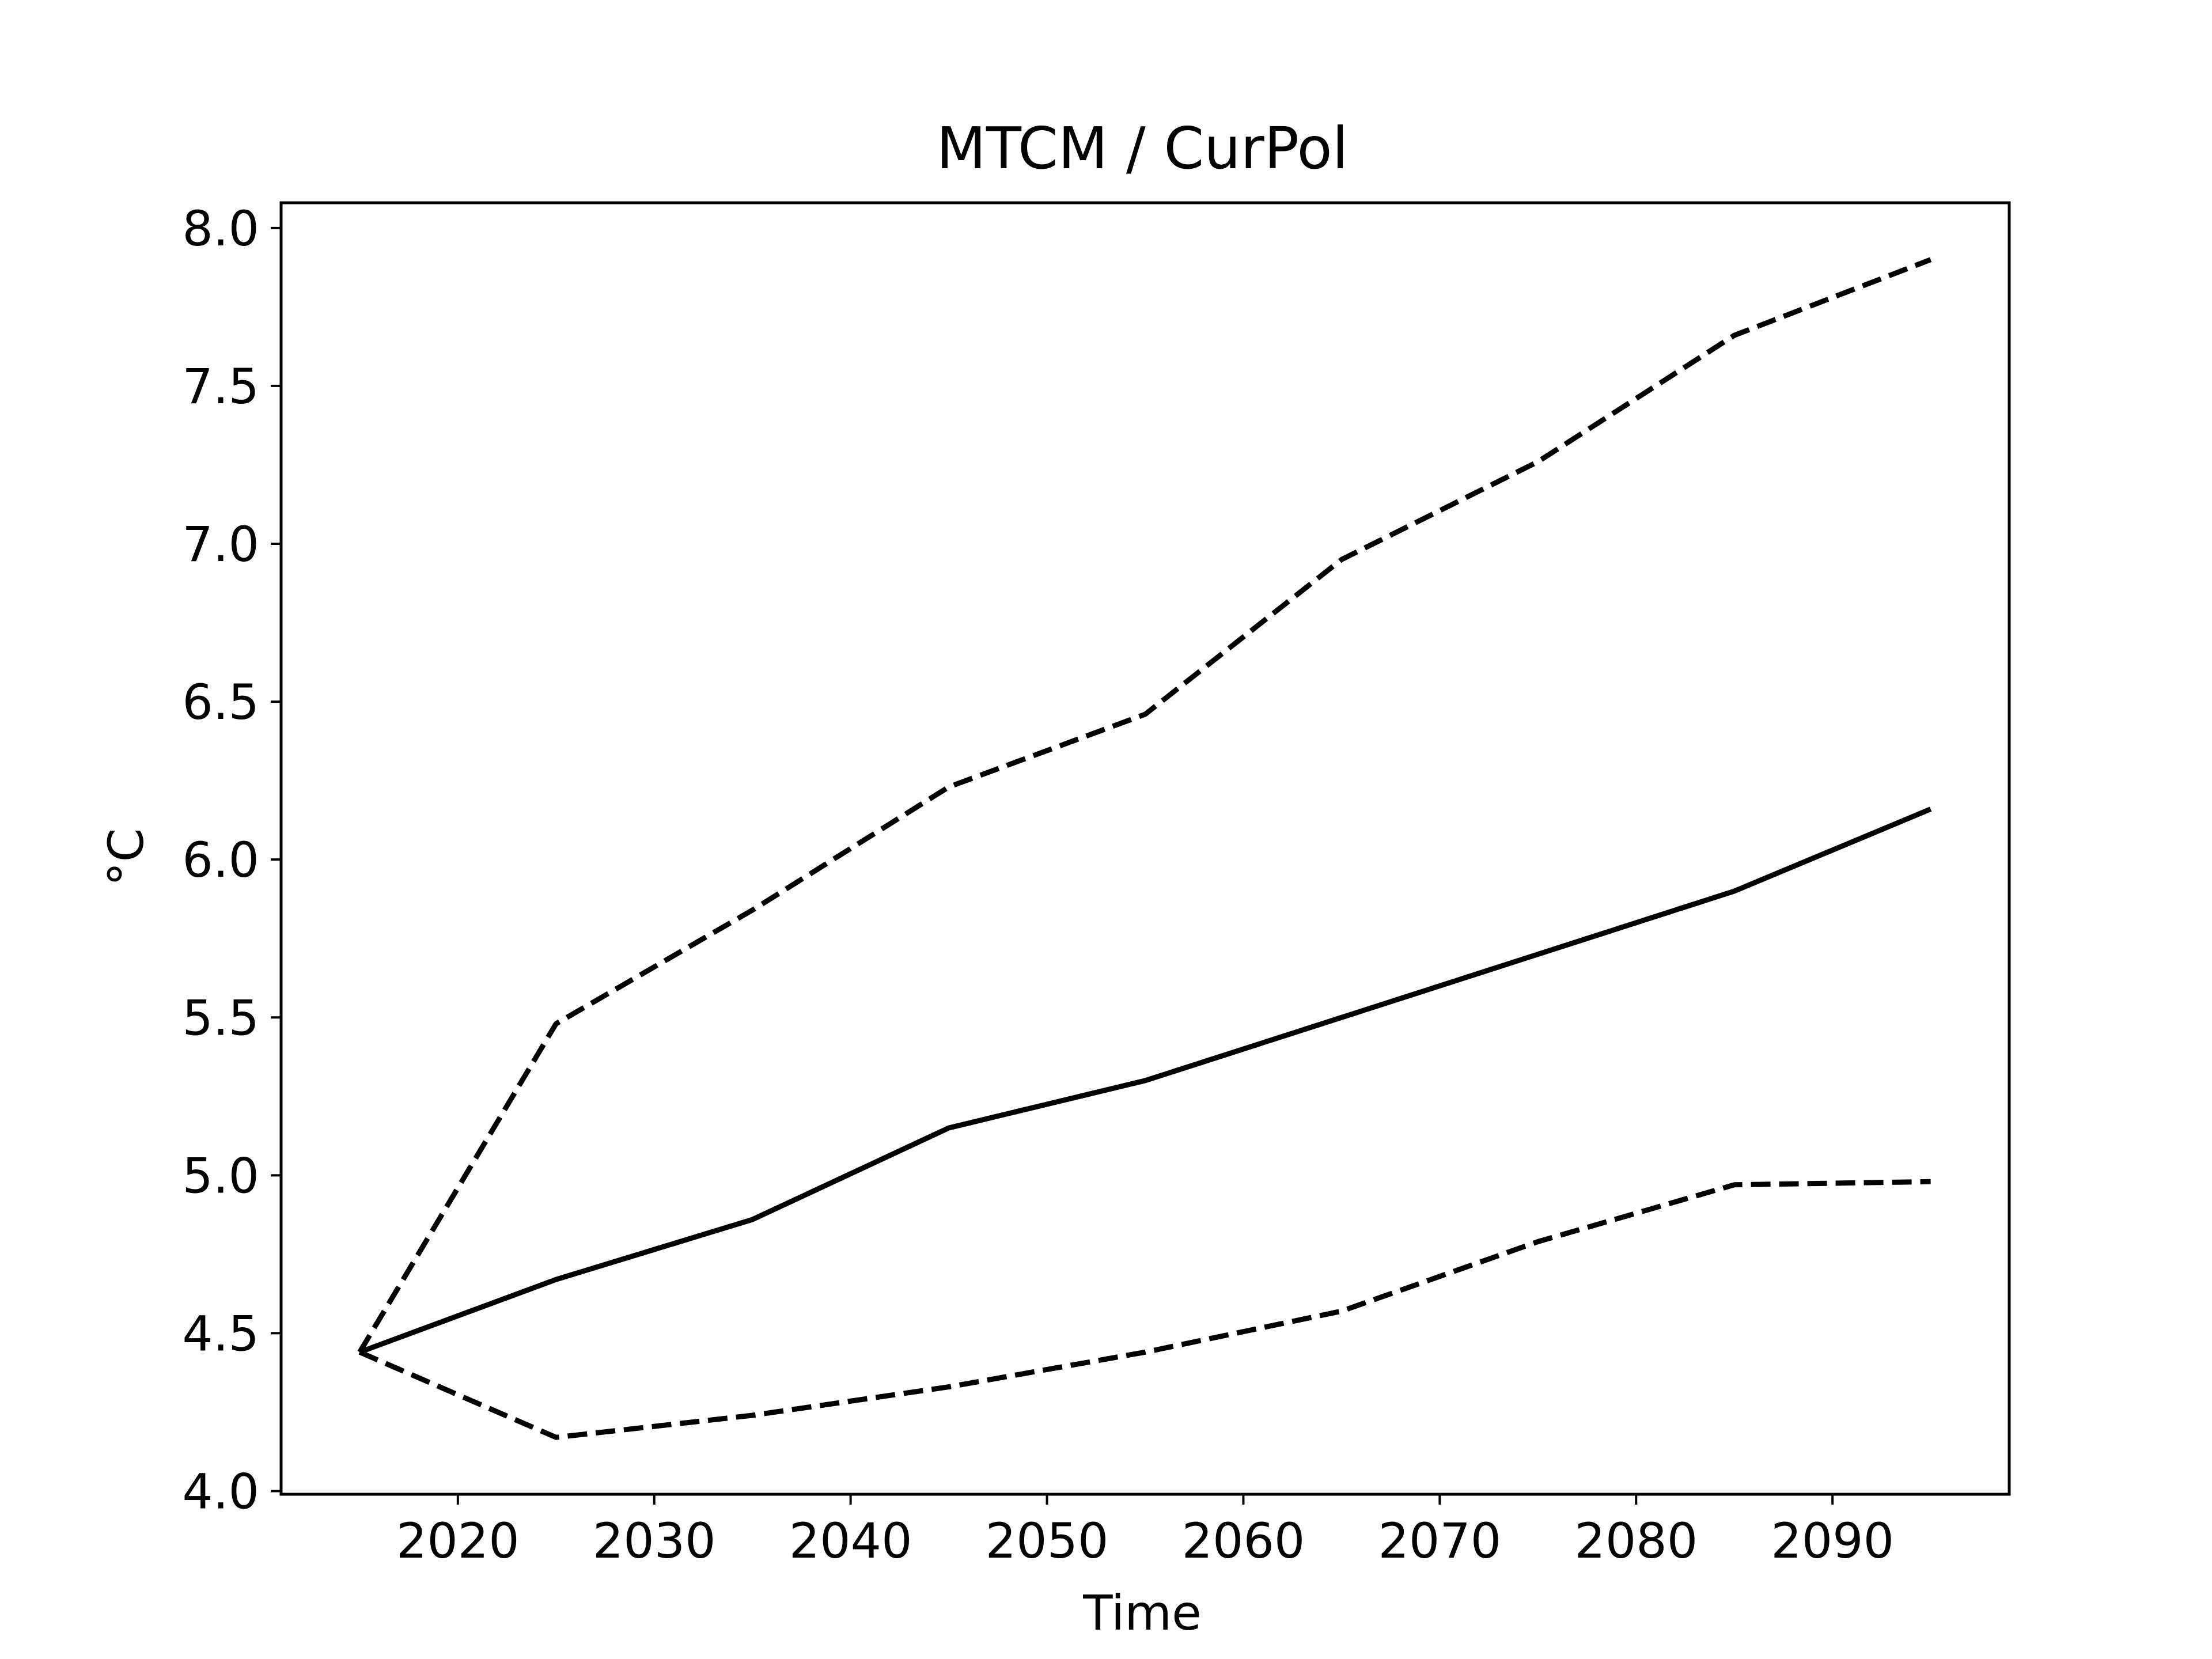  I want to click on x-axis-title: Time, so click(1142, 1613).